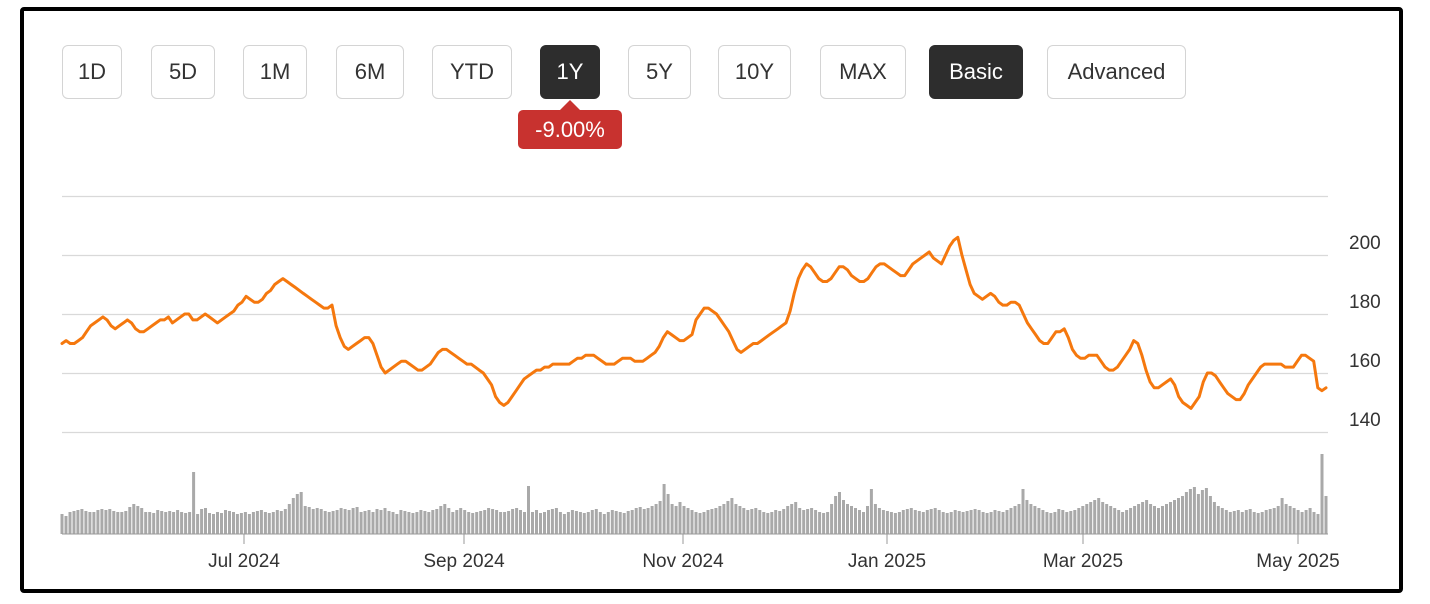 Image resolution: width=1430 pixels, height=604 pixels. I want to click on range-button-1y: 1Y, so click(570, 72).